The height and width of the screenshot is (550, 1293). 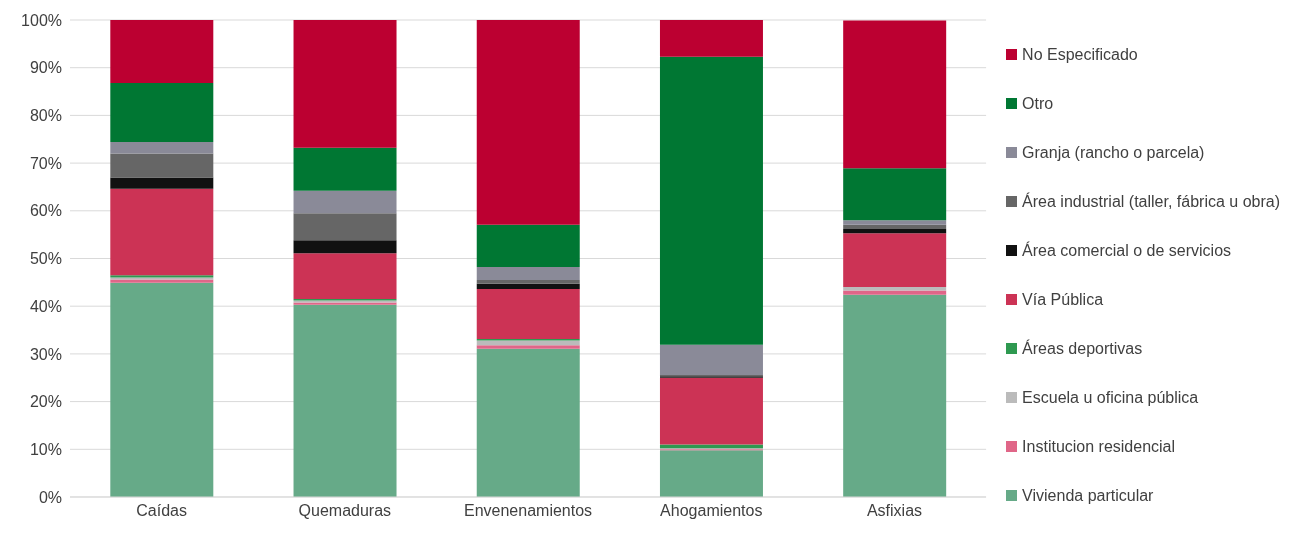 I want to click on y-tick-label: 80%, so click(x=45, y=116).